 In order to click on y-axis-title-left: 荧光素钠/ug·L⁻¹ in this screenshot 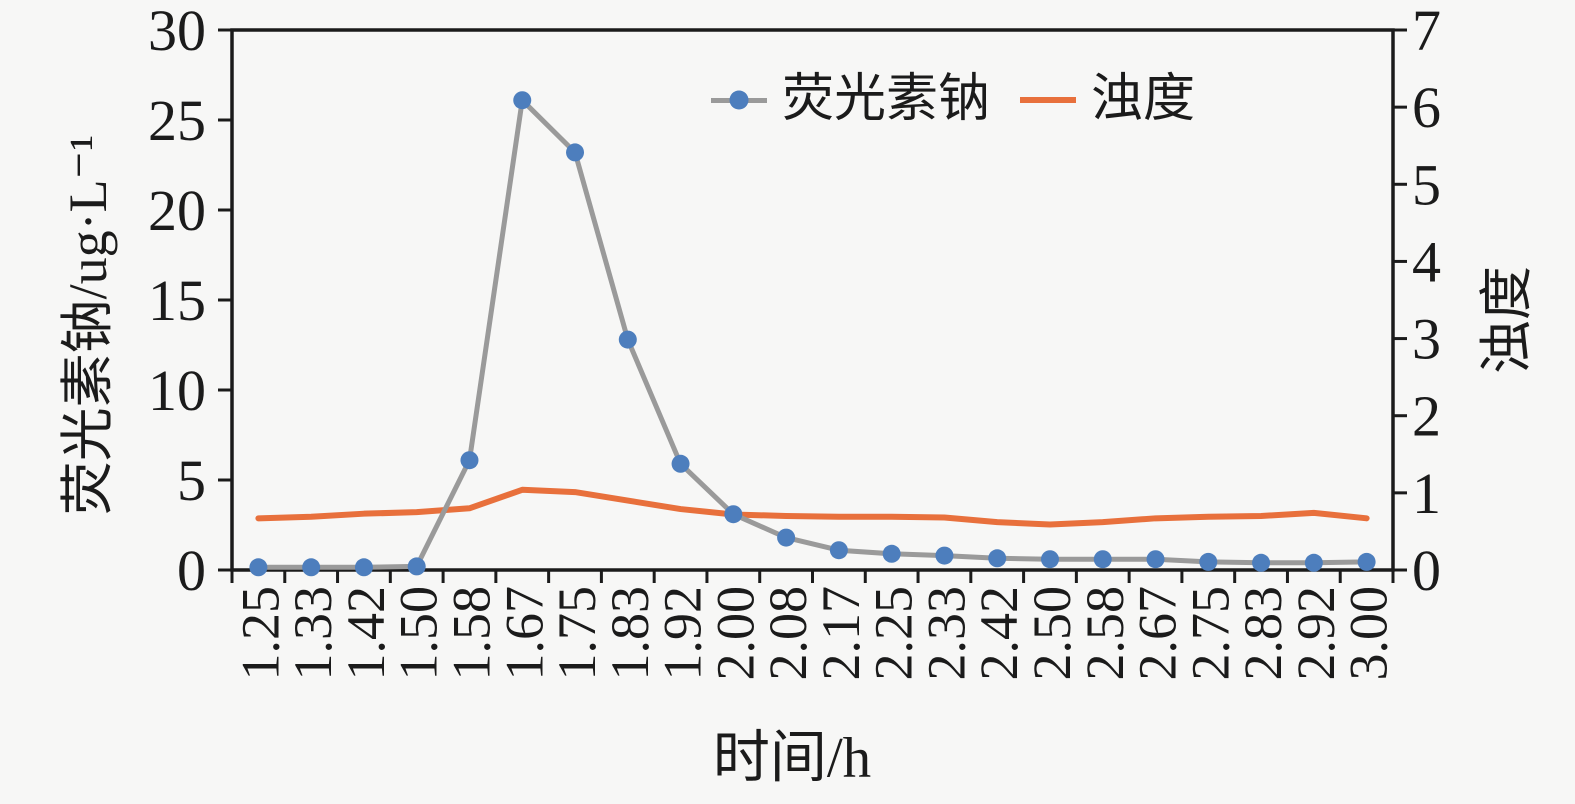, I will do `click(88, 325)`.